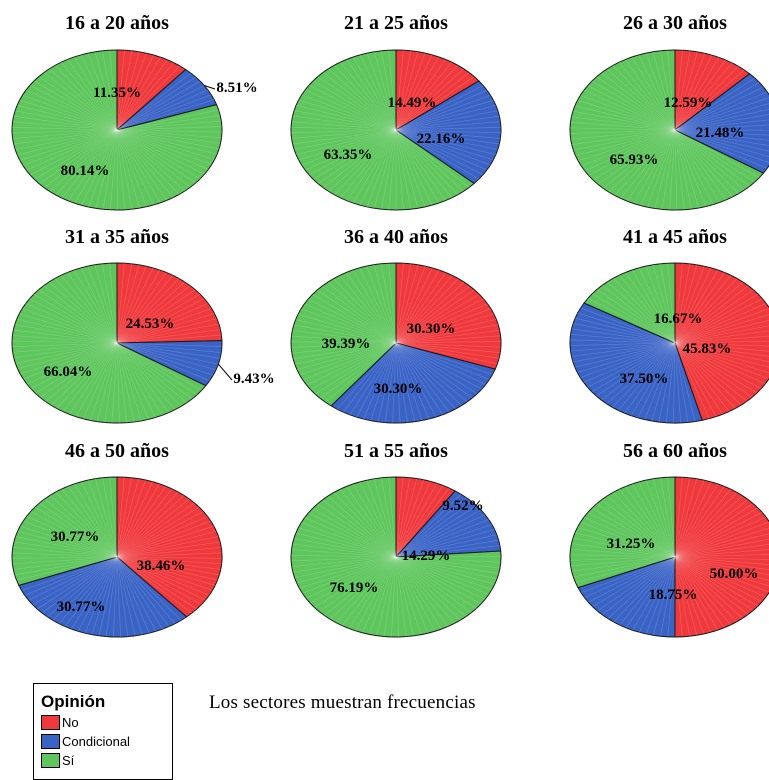 The height and width of the screenshot is (780, 769). What do you see at coordinates (412, 103) in the screenshot?
I see `slice-percent-label: 14.49%` at bounding box center [412, 103].